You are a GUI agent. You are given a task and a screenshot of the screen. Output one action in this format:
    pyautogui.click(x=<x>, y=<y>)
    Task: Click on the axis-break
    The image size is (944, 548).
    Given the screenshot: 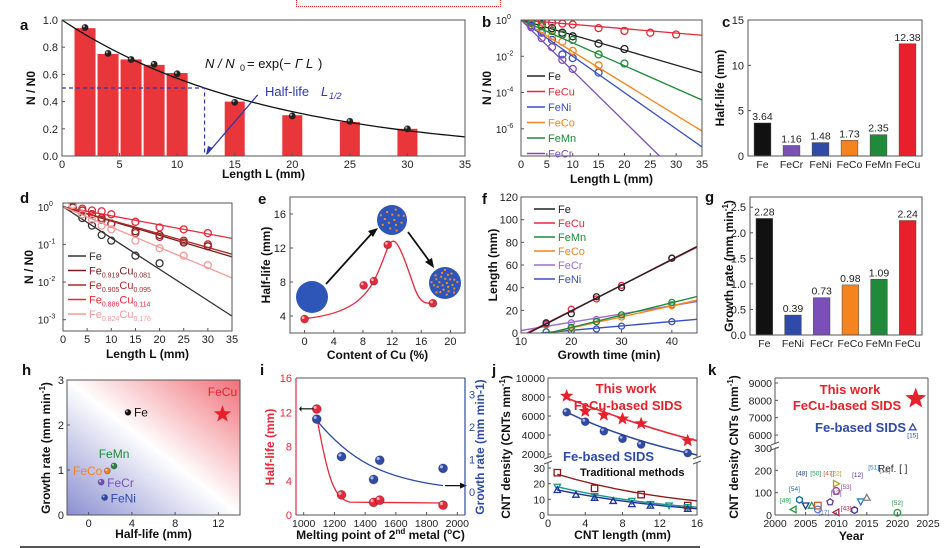 What is the action you would take?
    pyautogui.click(x=697, y=460)
    